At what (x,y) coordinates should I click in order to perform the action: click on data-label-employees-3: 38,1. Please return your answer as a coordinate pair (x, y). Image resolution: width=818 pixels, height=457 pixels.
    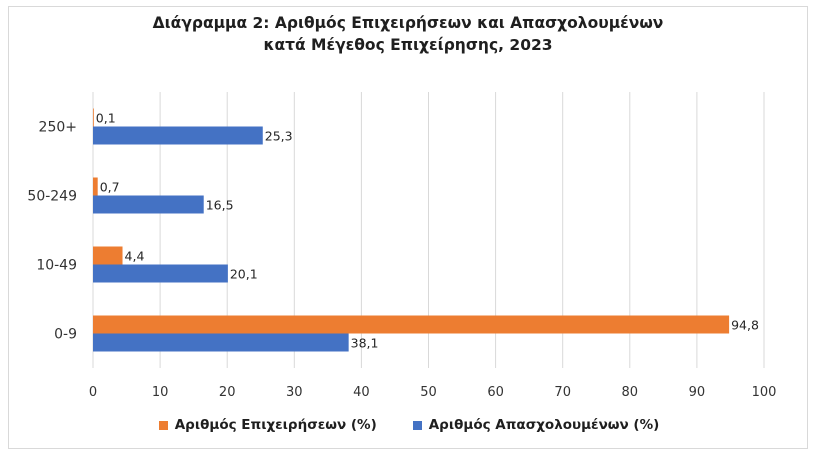
    Looking at the image, I should click on (365, 343).